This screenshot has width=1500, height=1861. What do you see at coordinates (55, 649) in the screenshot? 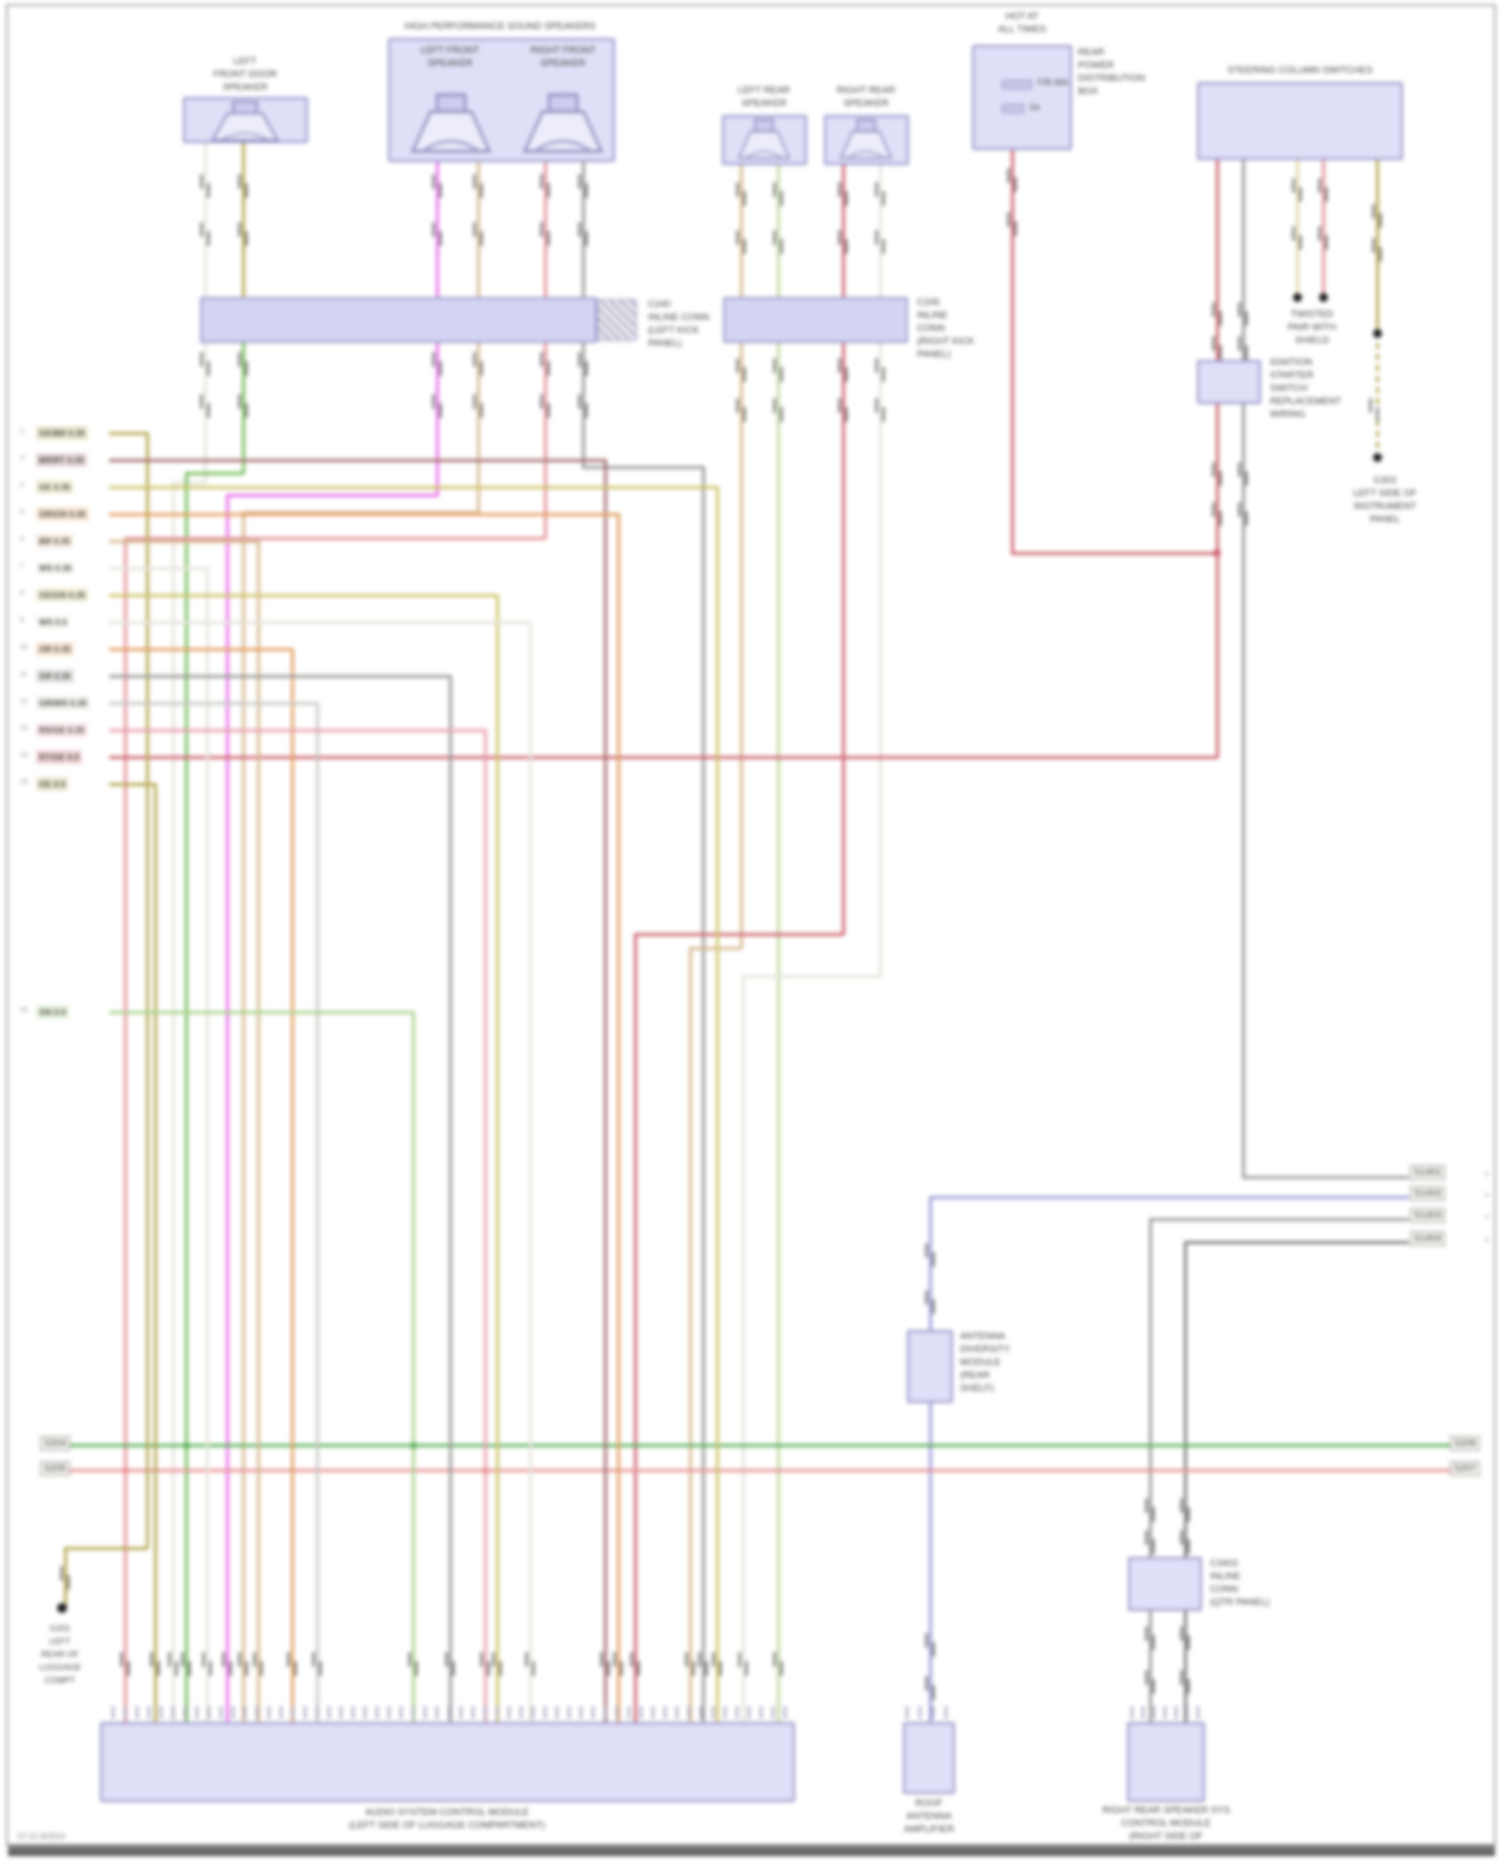
I see `wire-label-row: OR 0.35` at bounding box center [55, 649].